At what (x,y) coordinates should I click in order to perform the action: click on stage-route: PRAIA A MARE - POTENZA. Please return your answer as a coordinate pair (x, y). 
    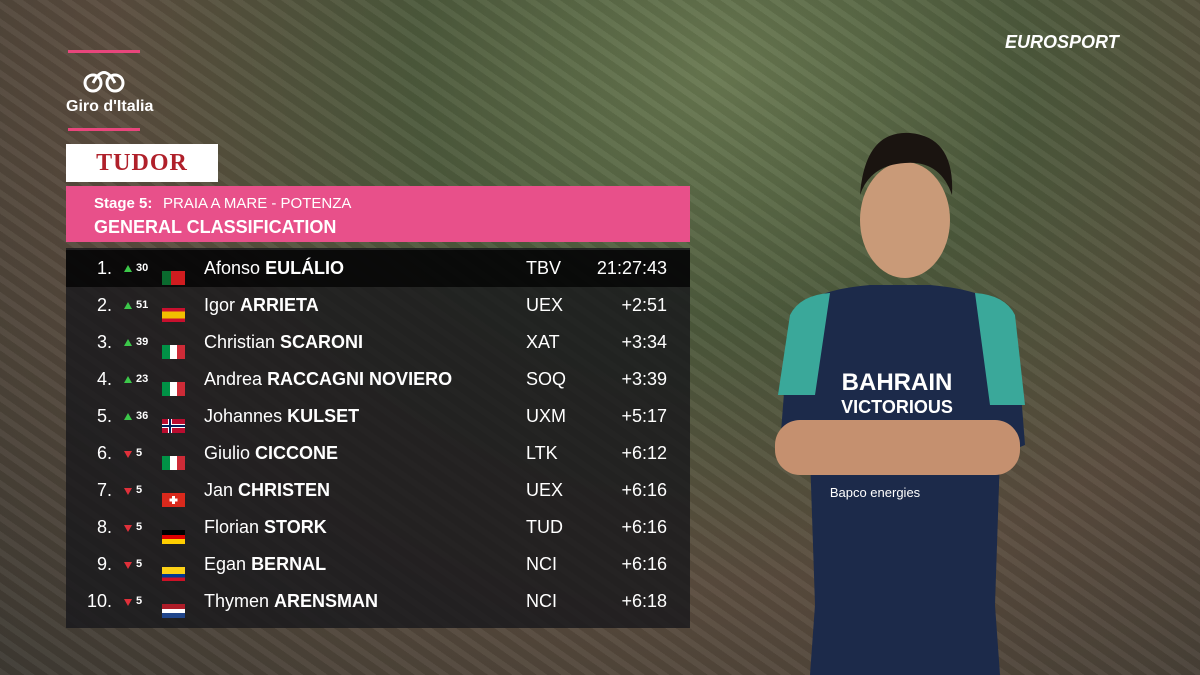
    Looking at the image, I should click on (257, 203).